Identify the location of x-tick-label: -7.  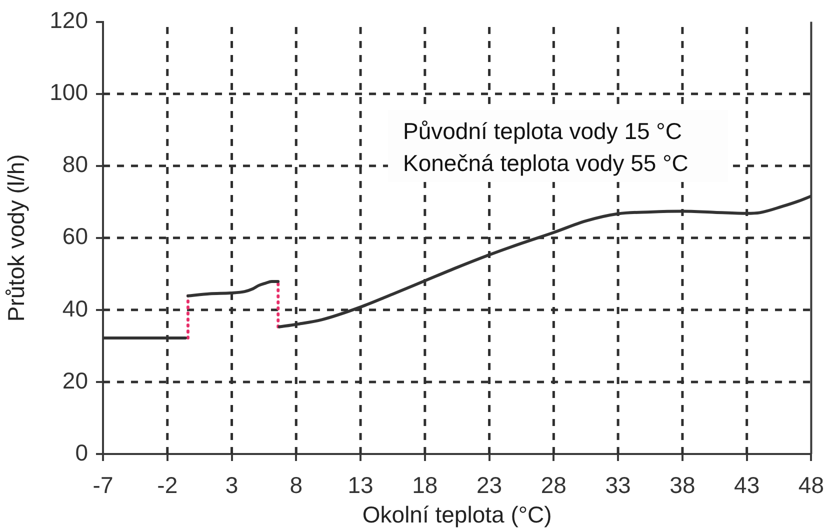
(103, 485).